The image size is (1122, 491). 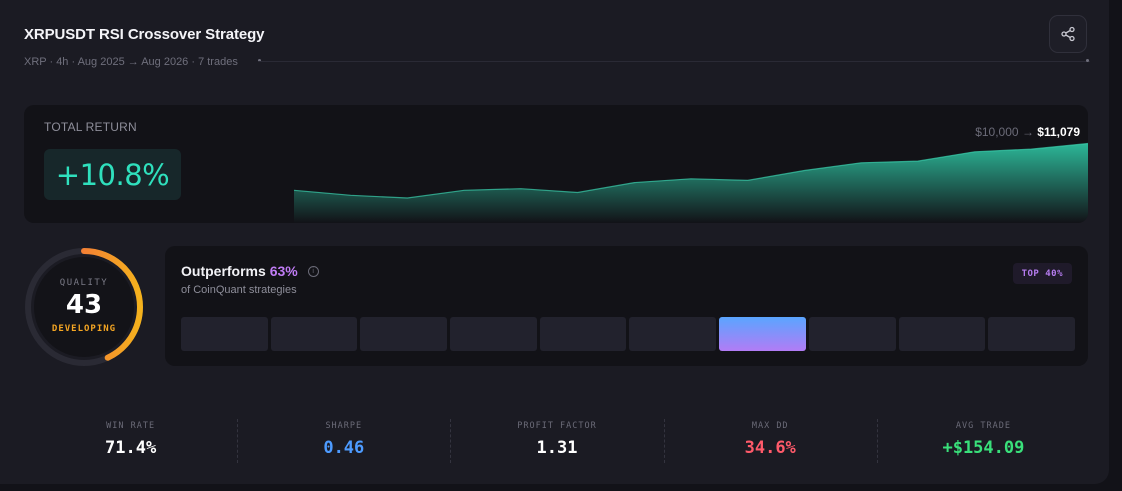 I want to click on timeline-start-dot, so click(x=259, y=60).